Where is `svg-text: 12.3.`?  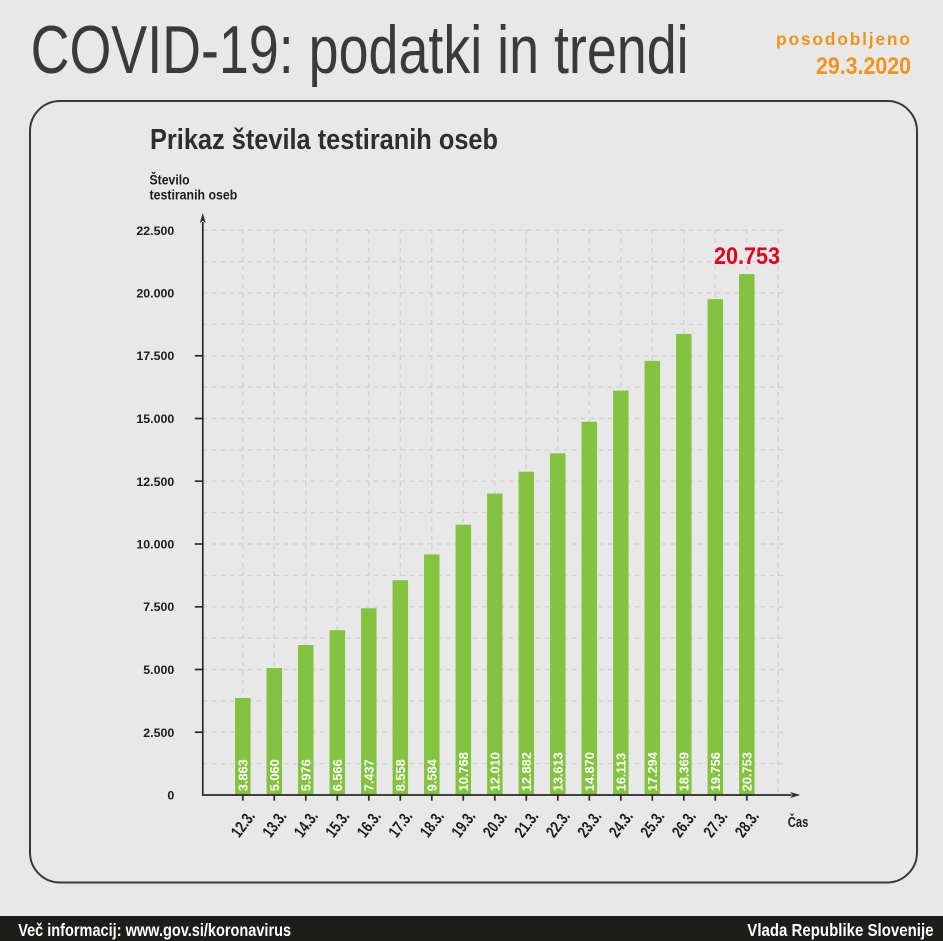 svg-text: 12.3. is located at coordinates (243, 824).